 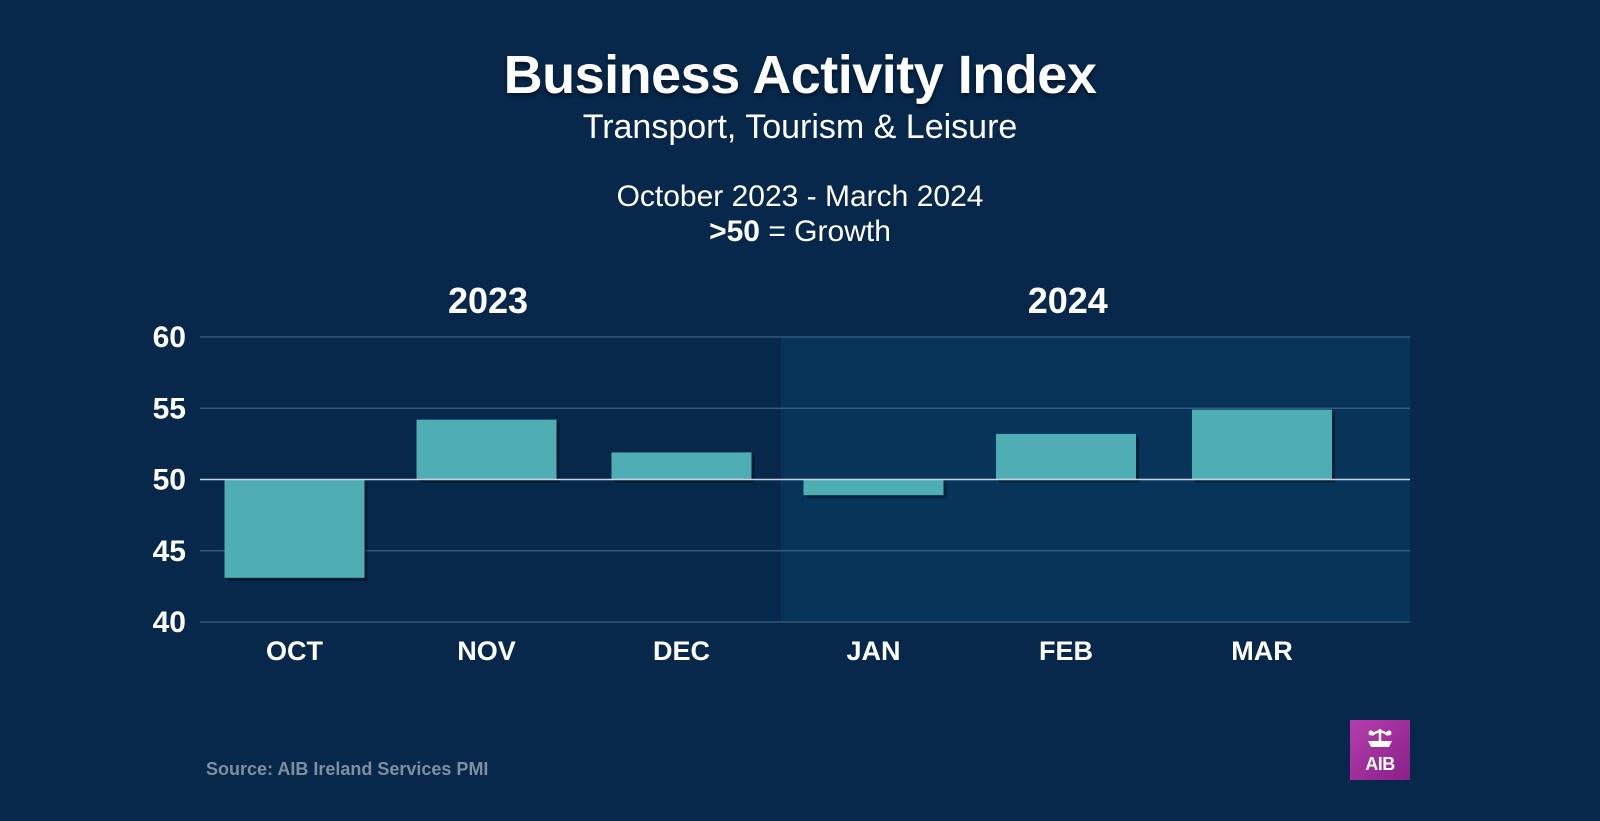 I want to click on y-tick-label: 60, so click(x=169, y=337).